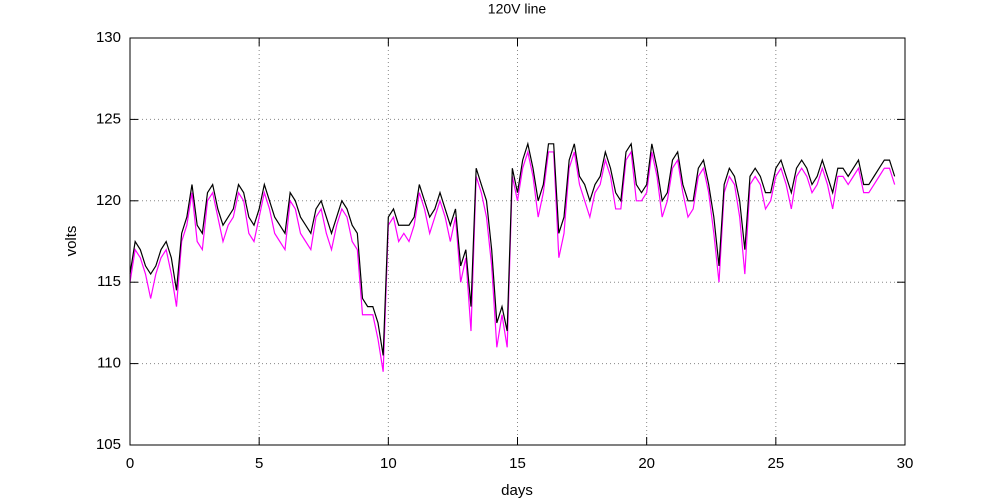  Describe the element at coordinates (259, 463) in the screenshot. I see `x-tick-label: 5` at that location.